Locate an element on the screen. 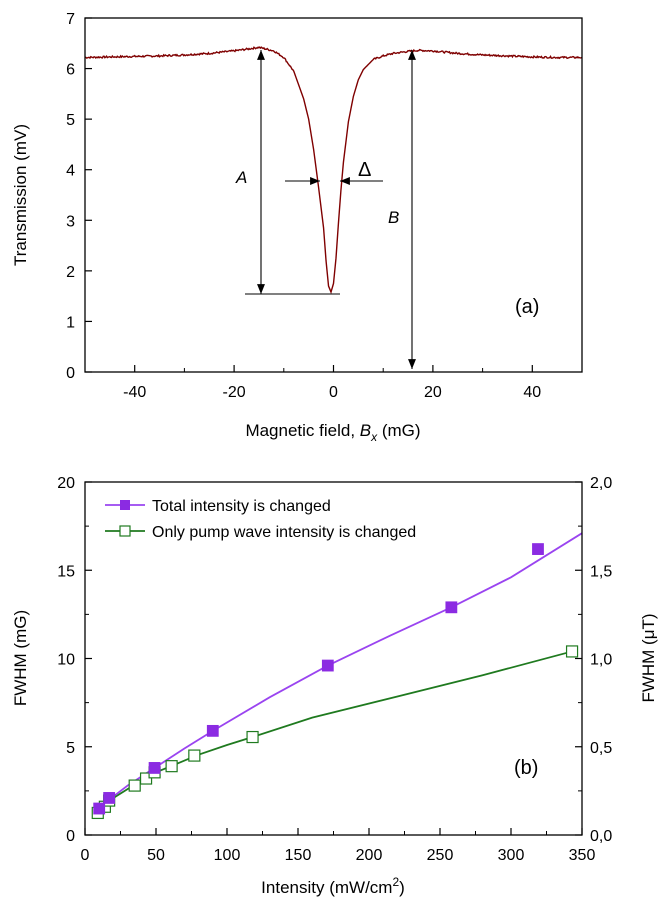 Image resolution: width=668 pixels, height=903 pixels. b-xtick-label: 300 is located at coordinates (511, 855).